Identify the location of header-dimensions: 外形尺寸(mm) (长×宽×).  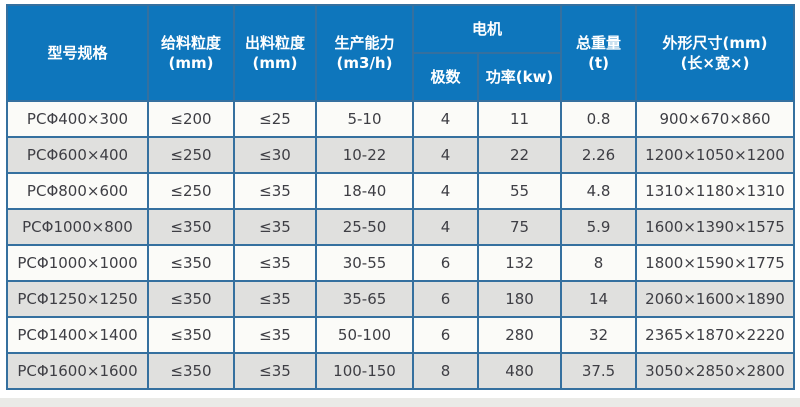
(715, 53).